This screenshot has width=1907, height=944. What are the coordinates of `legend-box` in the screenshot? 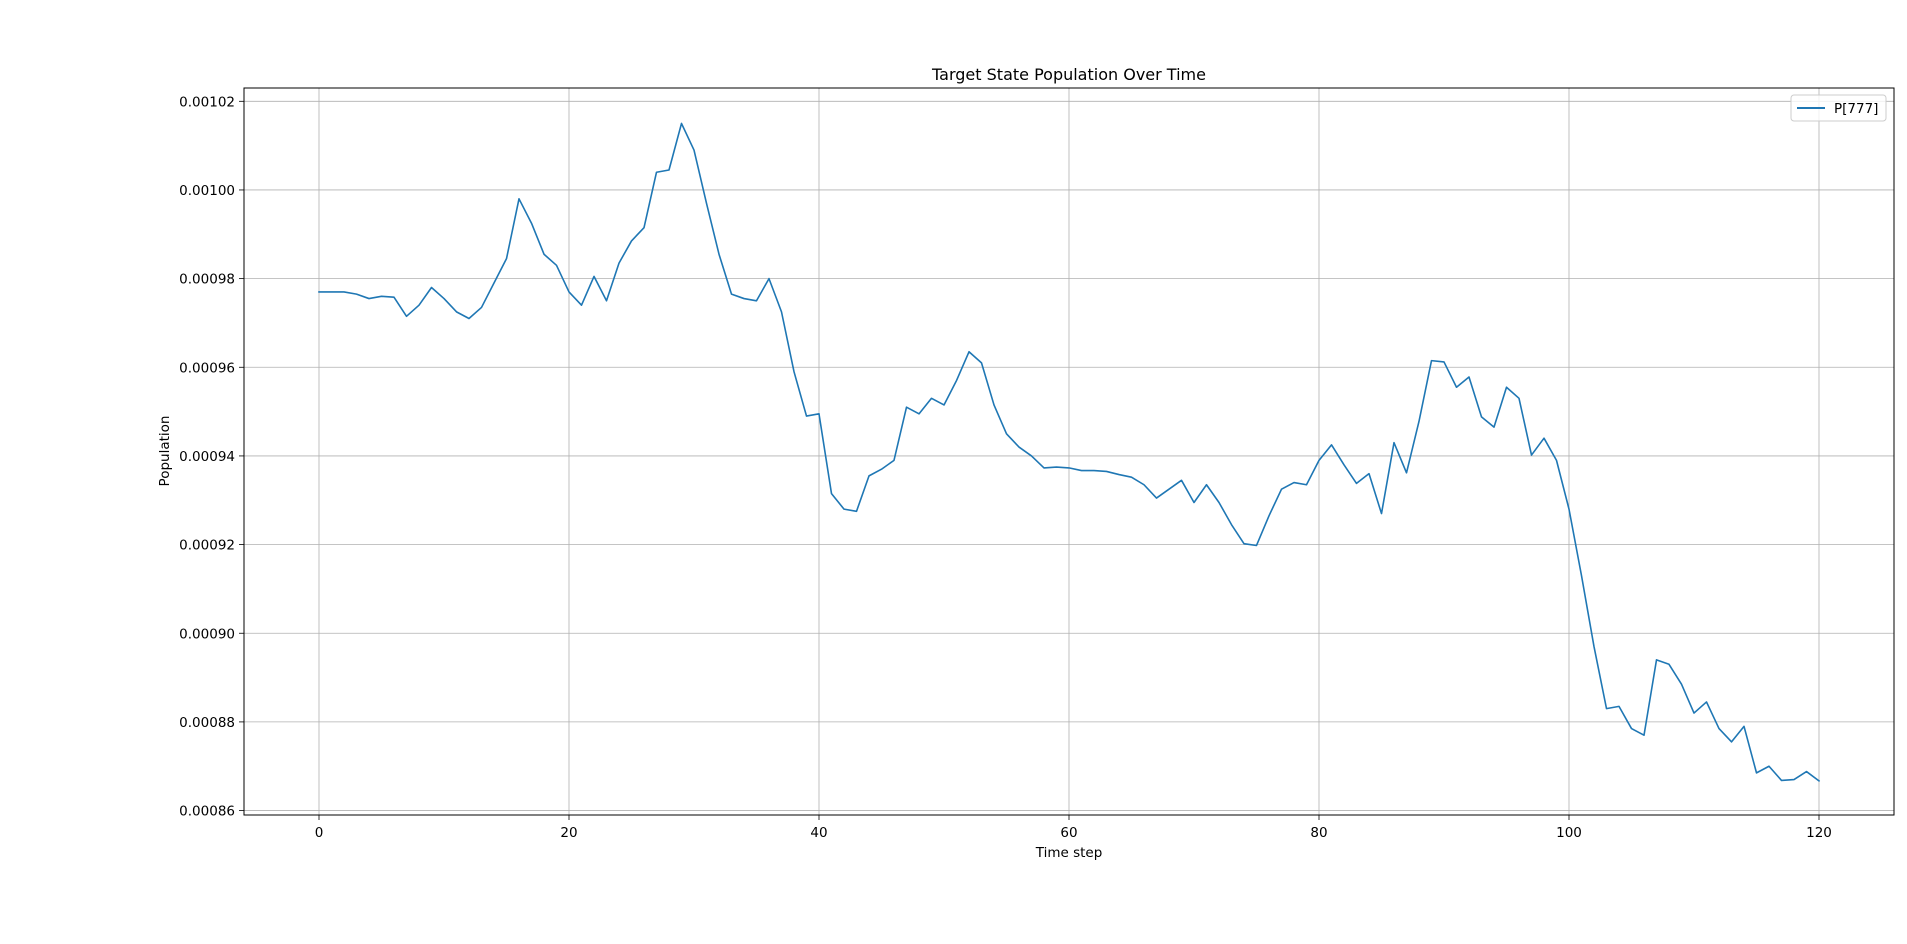 It's located at (1838, 108).